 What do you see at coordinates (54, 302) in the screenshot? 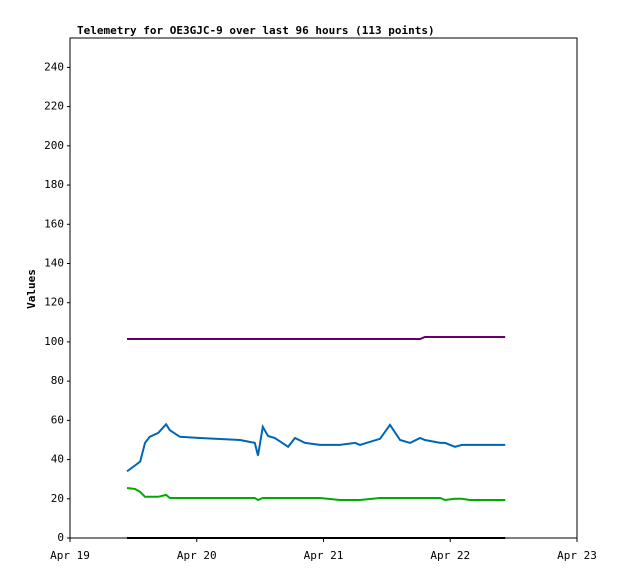
I see `y-tick-label: 120` at bounding box center [54, 302].